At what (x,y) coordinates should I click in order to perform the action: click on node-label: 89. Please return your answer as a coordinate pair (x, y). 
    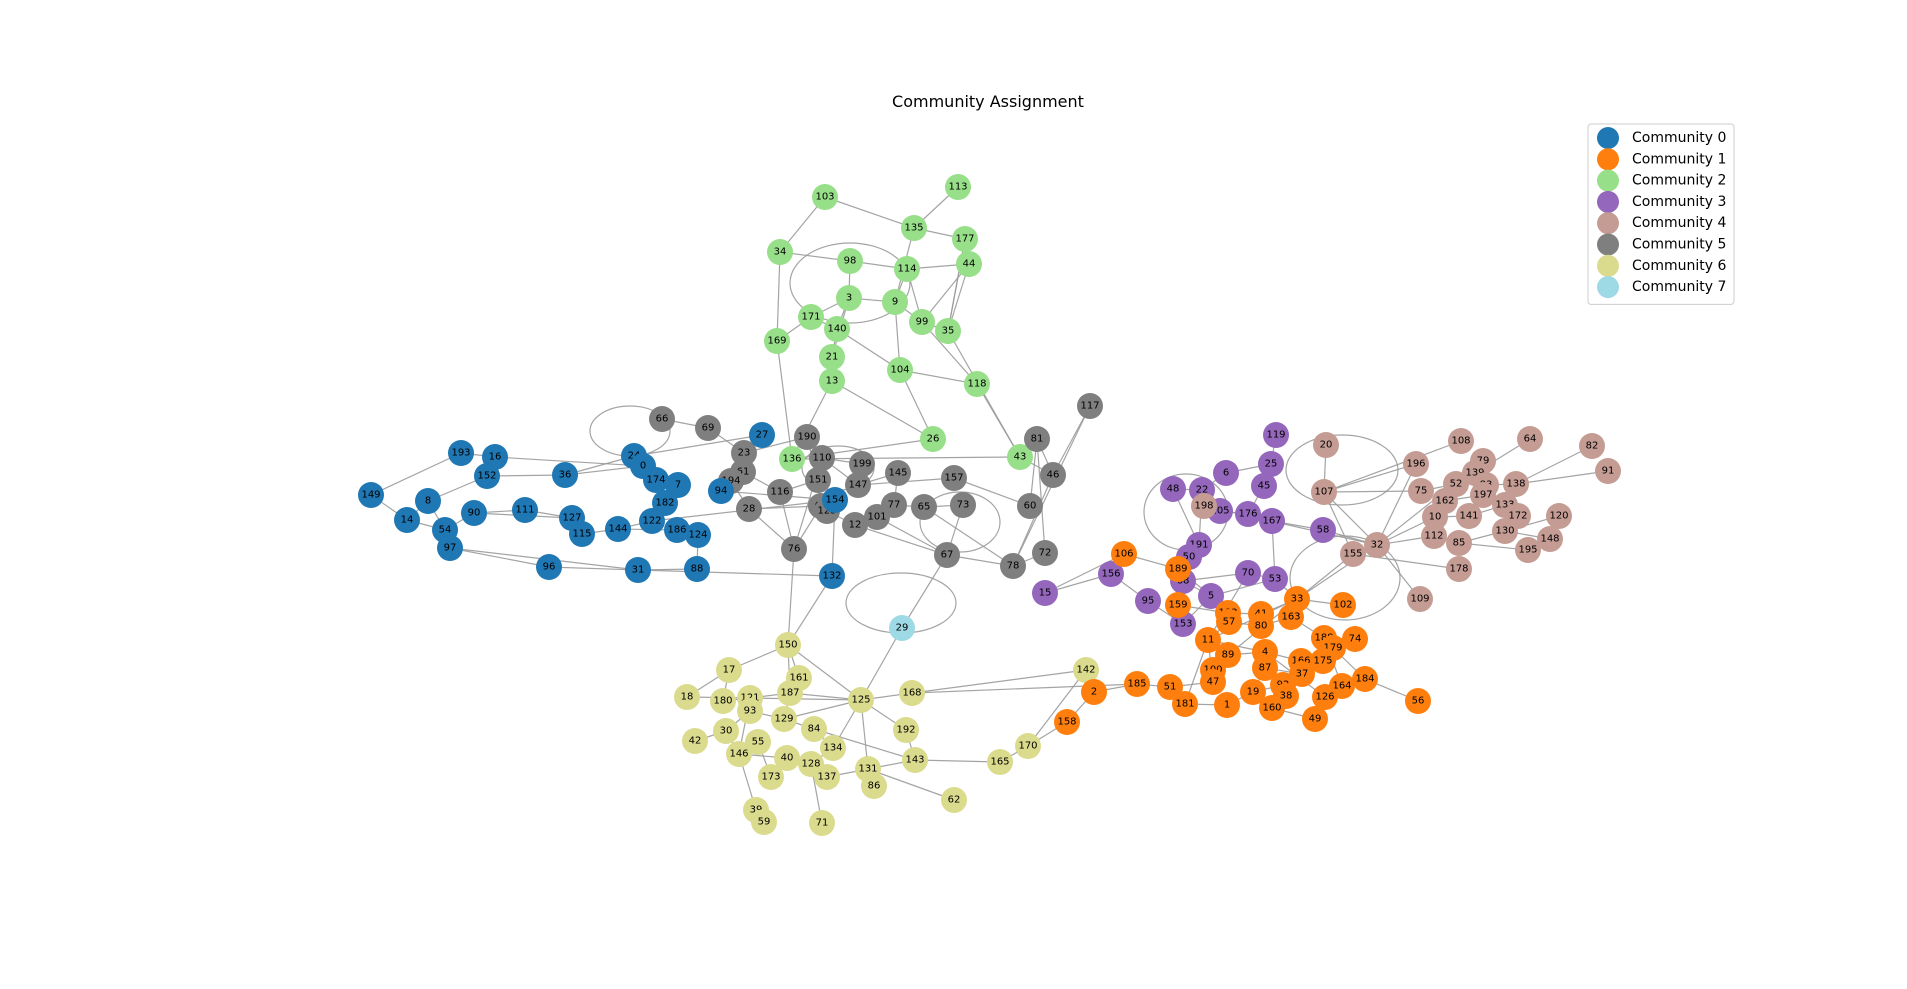
    Looking at the image, I should click on (1228, 655).